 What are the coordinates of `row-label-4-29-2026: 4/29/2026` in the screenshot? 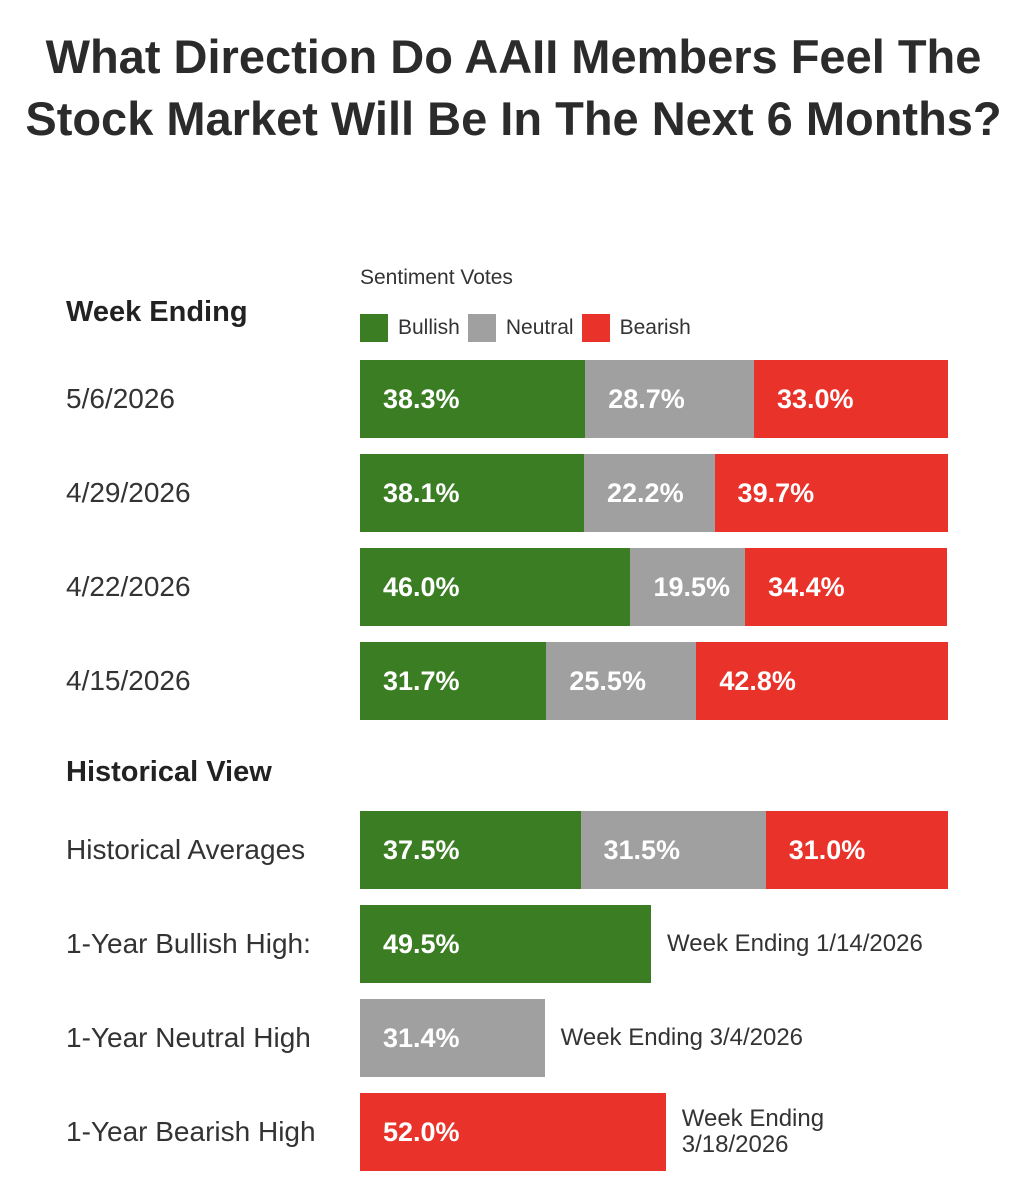 It's located at (128, 492).